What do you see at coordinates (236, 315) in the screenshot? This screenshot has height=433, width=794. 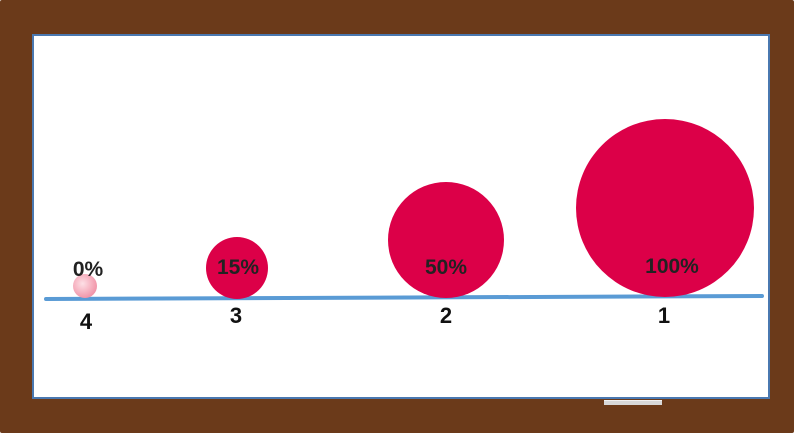 I see `rank-label-3: 3` at bounding box center [236, 315].